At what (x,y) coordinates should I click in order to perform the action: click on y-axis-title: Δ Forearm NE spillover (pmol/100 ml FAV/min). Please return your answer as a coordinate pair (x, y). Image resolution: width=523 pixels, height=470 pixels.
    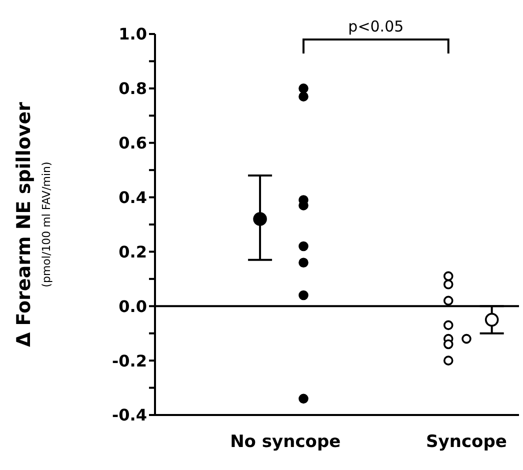
    Looking at the image, I should click on (33, 224).